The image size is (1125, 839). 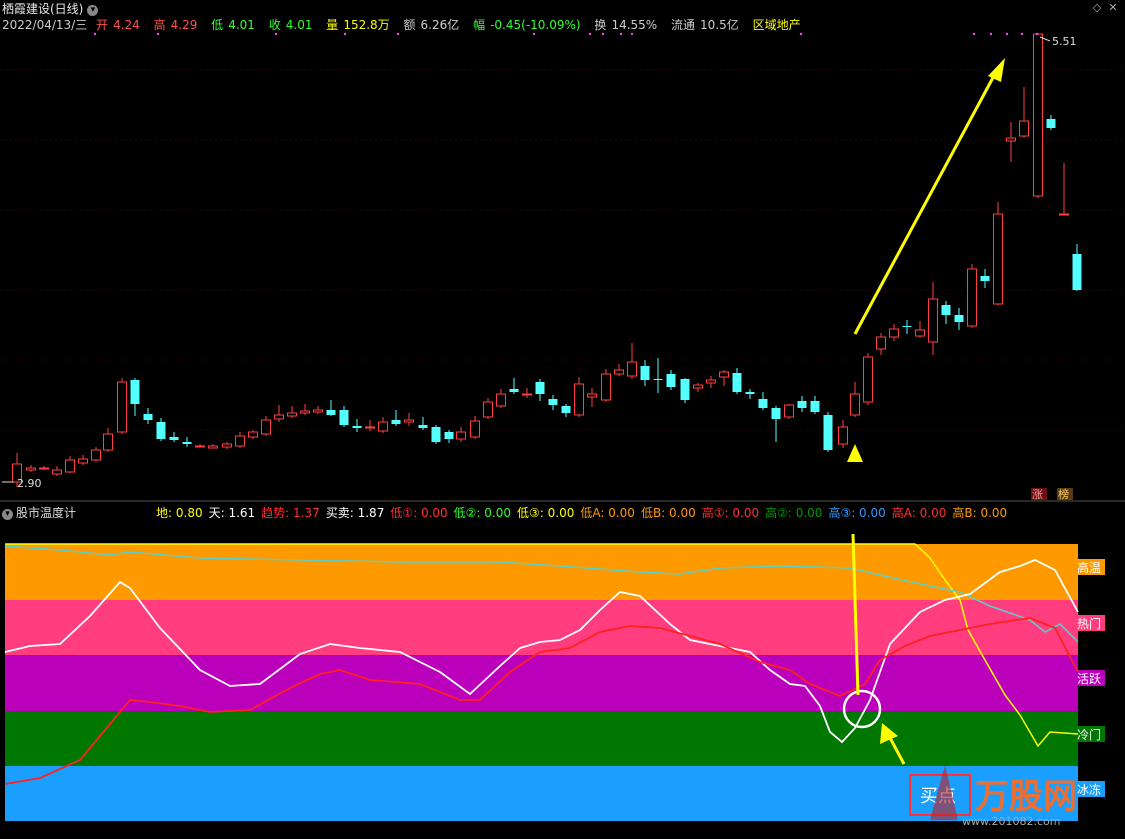 I want to click on indicator-value: 高②: 0.00, so click(x=794, y=513).